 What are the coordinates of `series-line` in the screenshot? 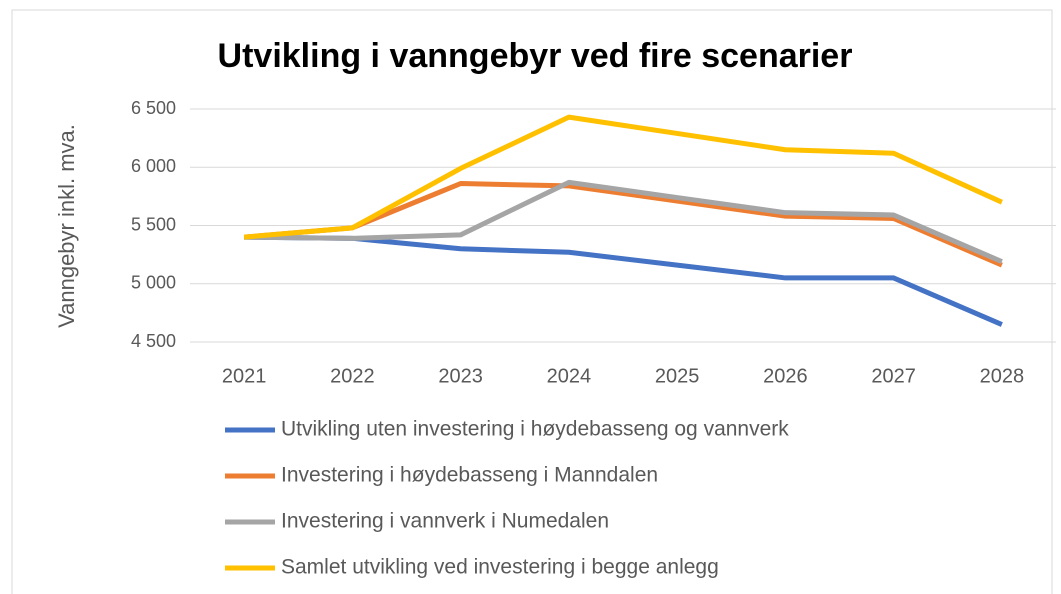 It's located at (623, 221).